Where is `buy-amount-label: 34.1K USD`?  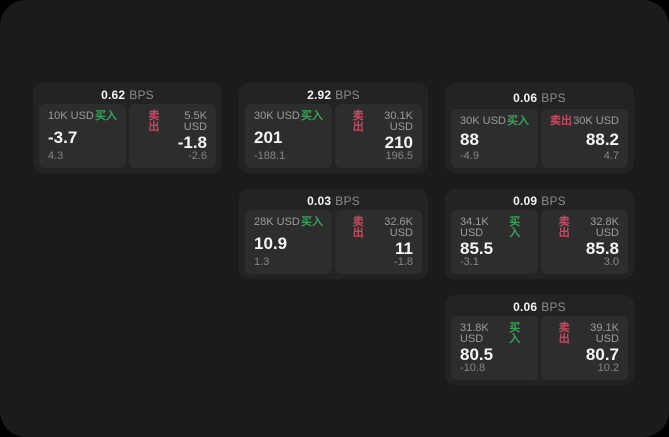
buy-amount-label: 34.1K USD is located at coordinates (474, 227).